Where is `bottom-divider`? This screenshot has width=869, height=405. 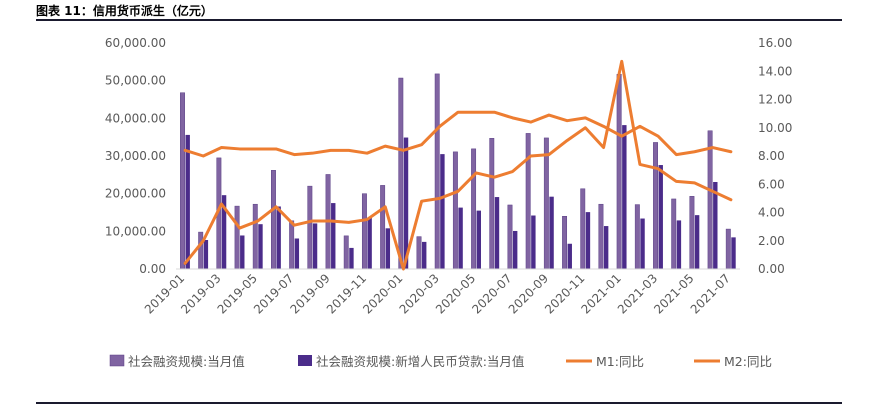
bottom-divider is located at coordinates (439, 403).